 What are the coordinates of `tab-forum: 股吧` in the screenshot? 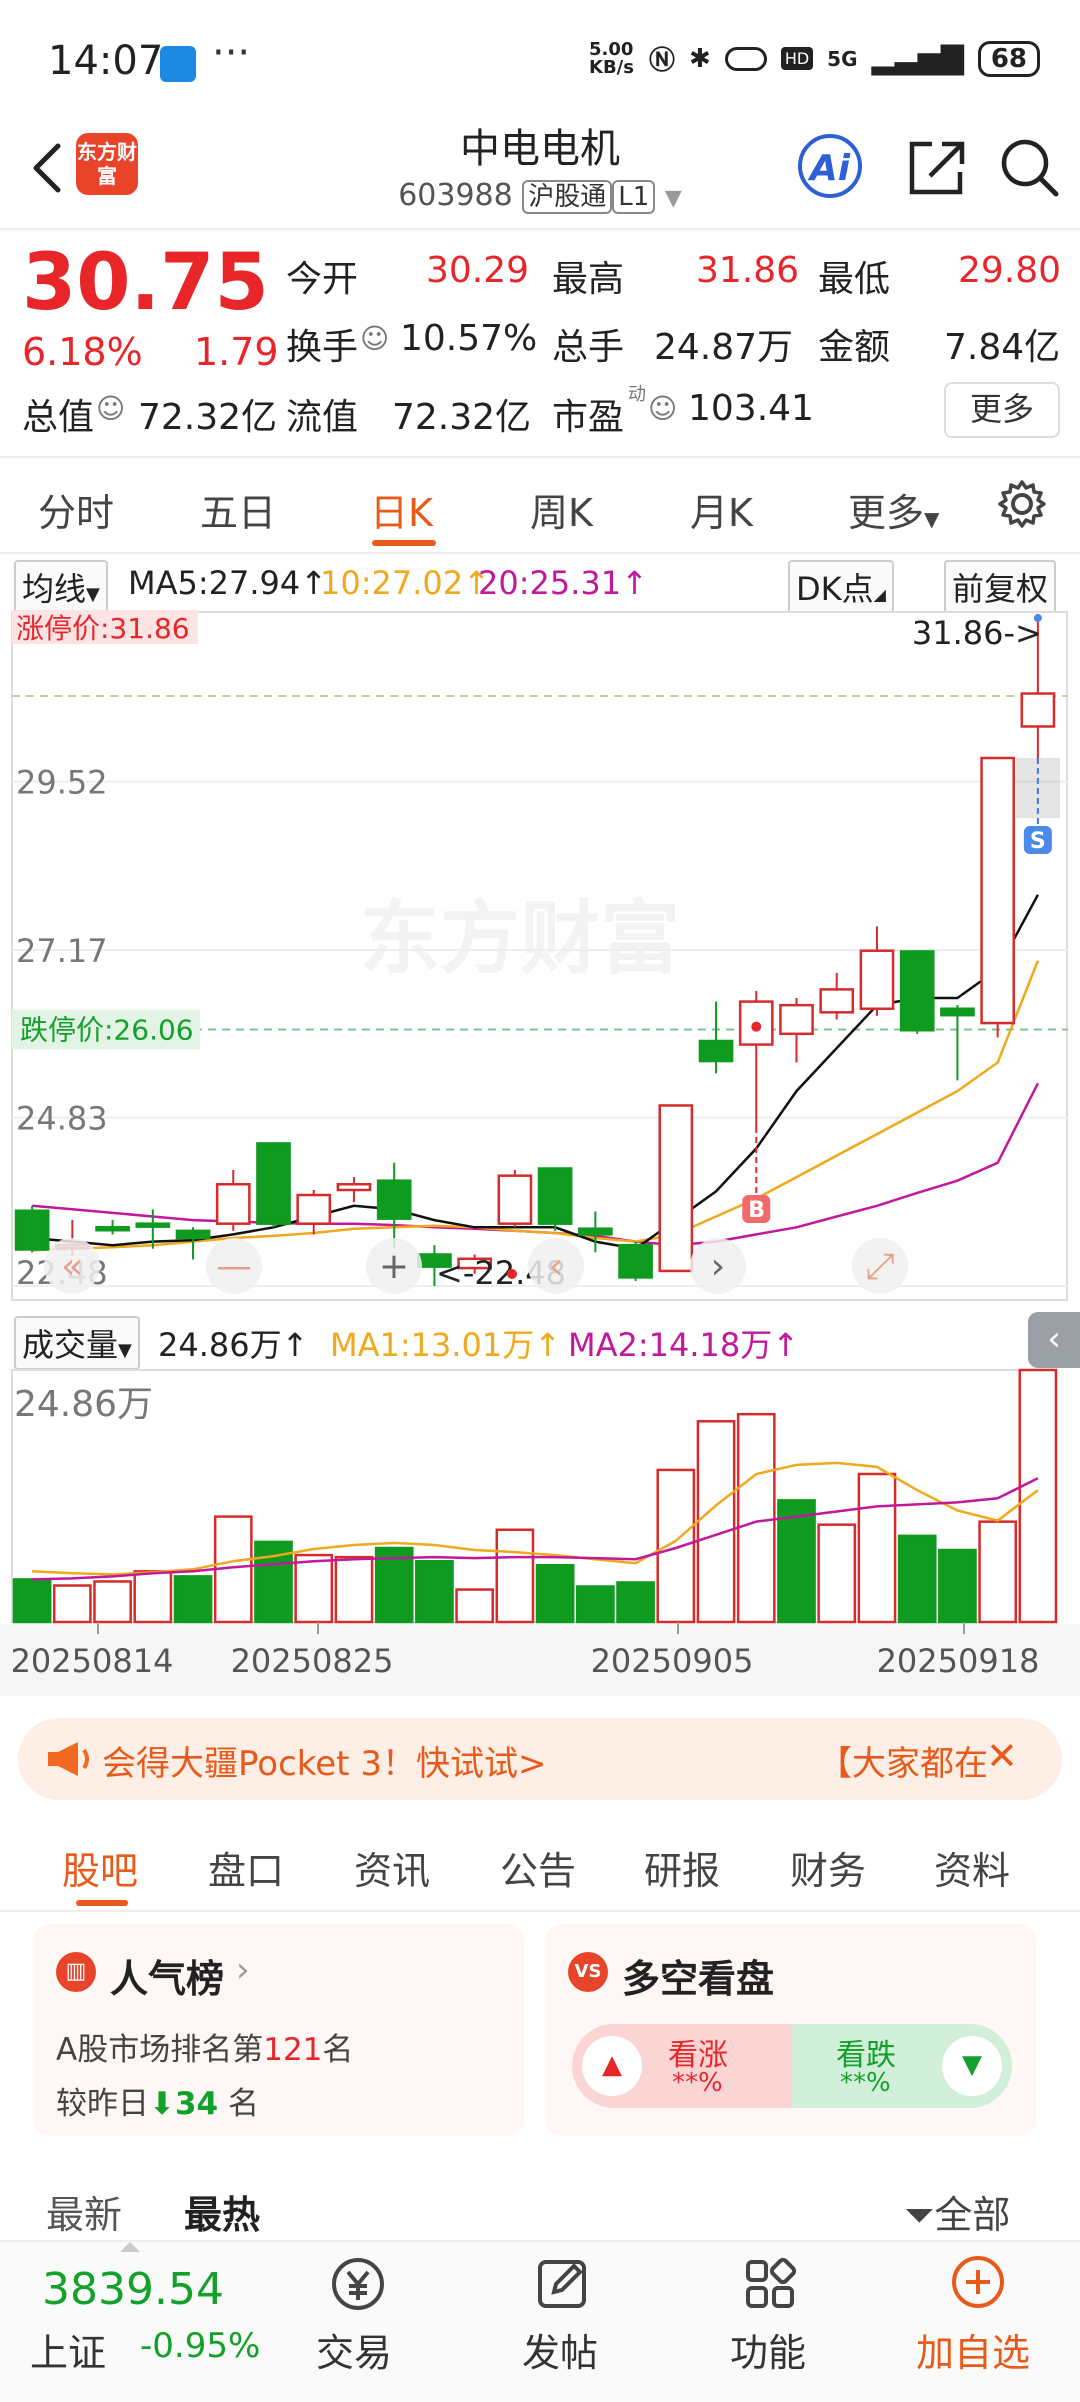 It's located at (100, 1871).